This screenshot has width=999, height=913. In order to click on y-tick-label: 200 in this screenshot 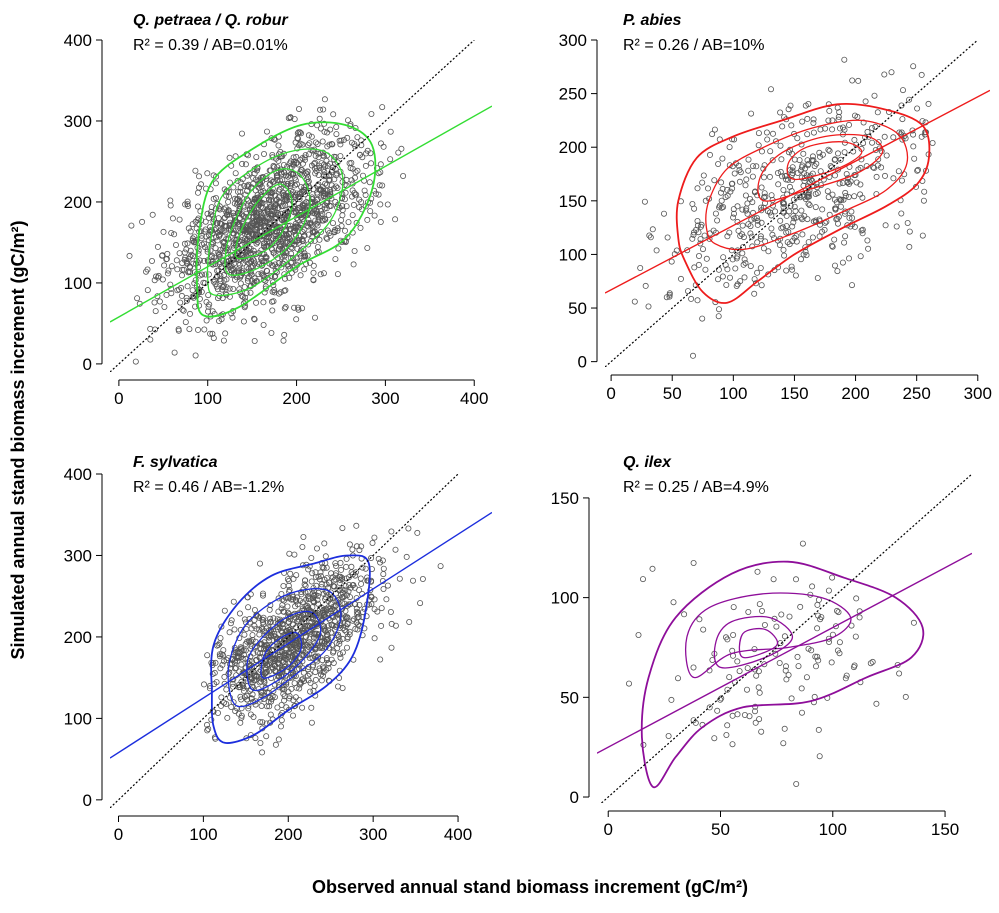, I will do `click(573, 147)`.